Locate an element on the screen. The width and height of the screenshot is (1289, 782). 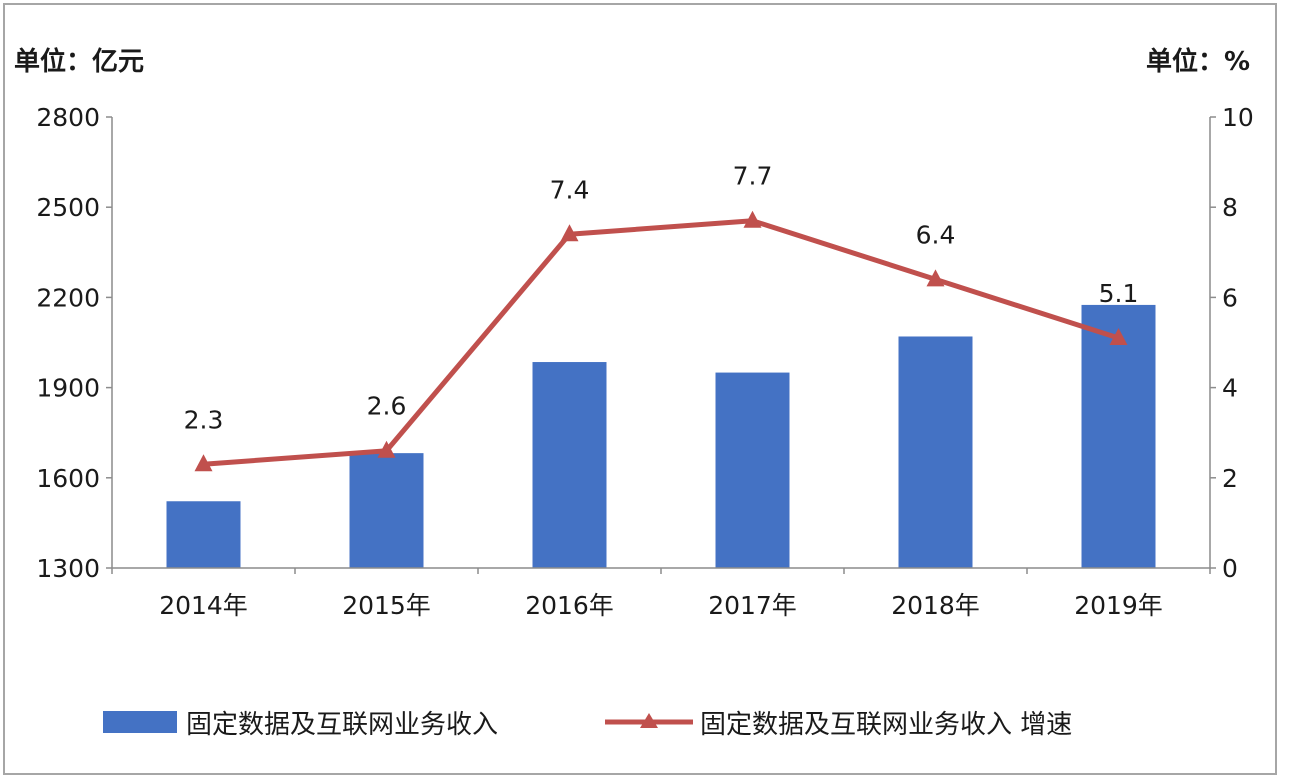
growth-data-label: 5.1 is located at coordinates (1119, 293).